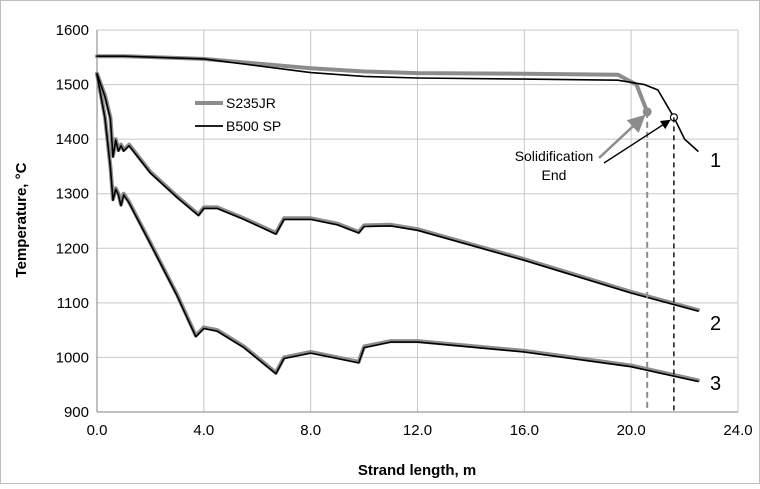  I want to click on y-tick-label: 1000, so click(72, 357).